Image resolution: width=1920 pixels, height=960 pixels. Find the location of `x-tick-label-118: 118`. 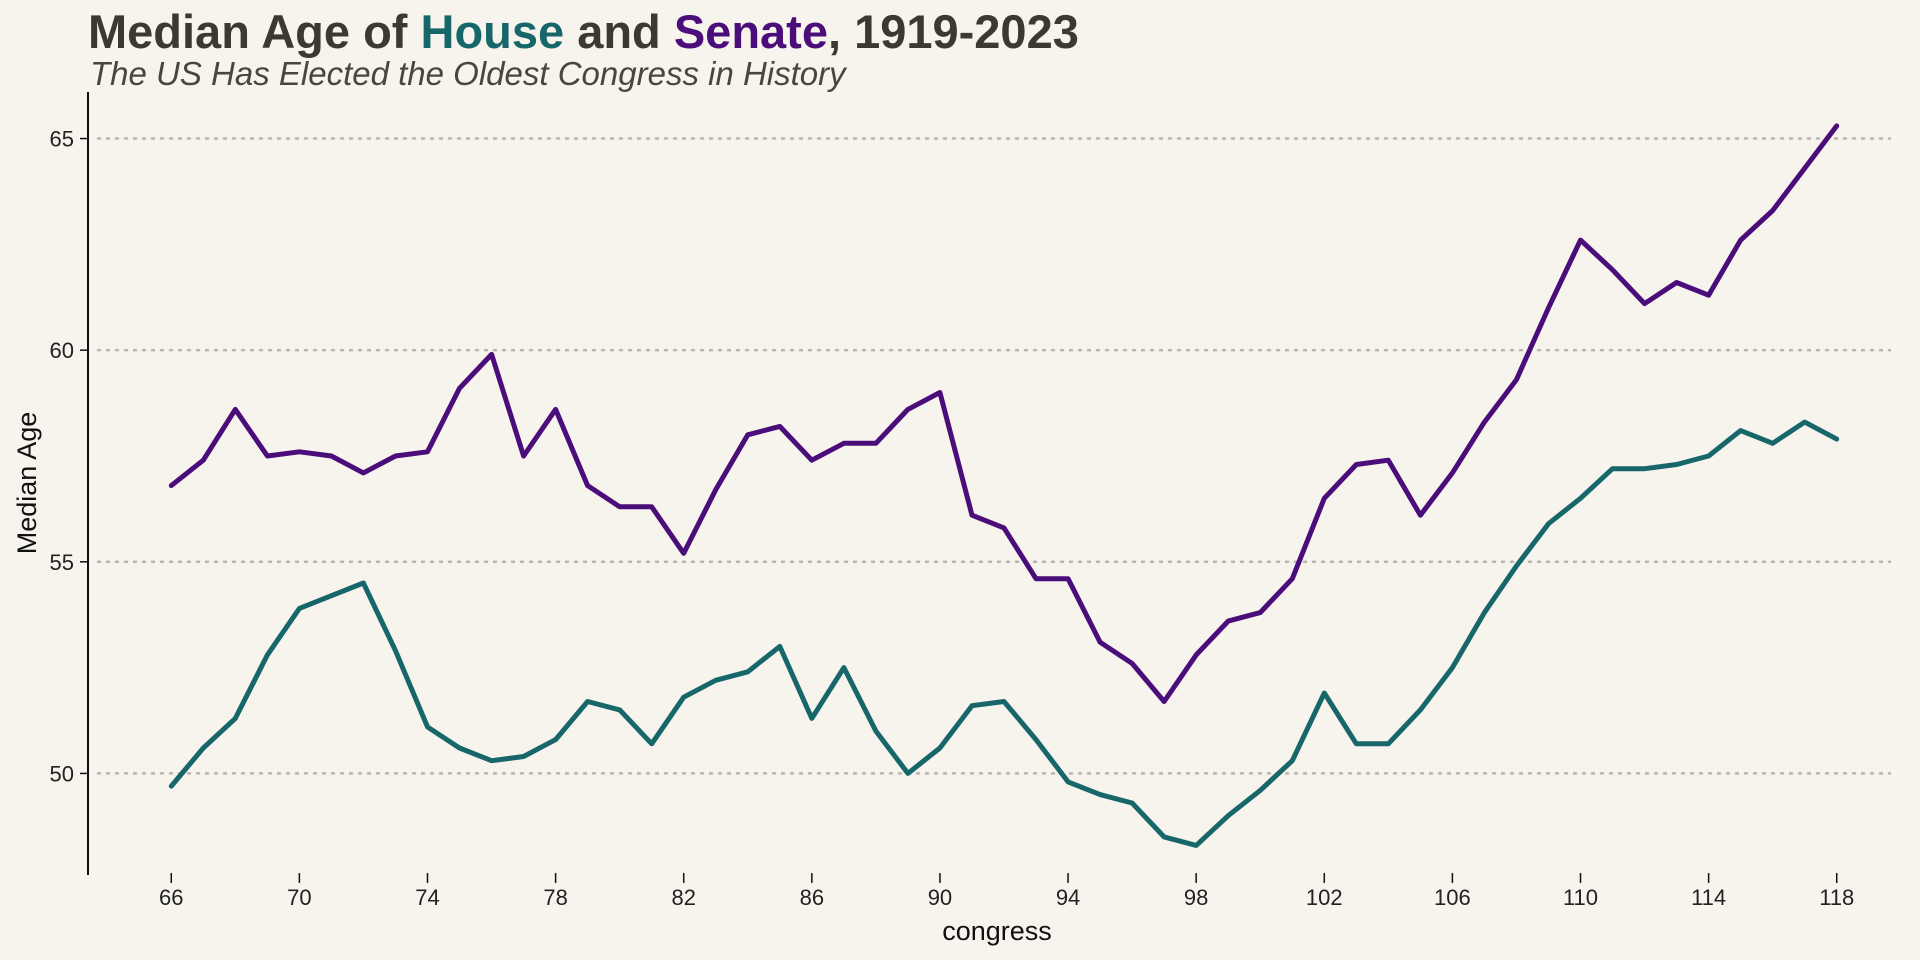

x-tick-label-118: 118 is located at coordinates (1836, 897).